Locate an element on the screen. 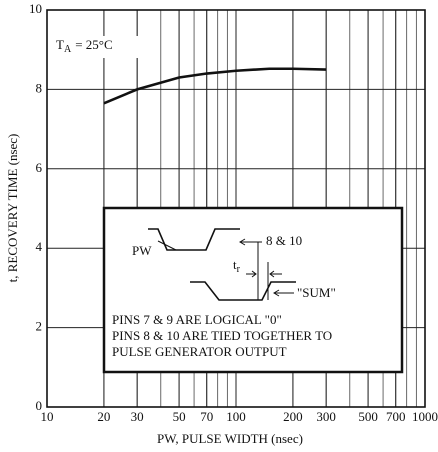 The height and width of the screenshot is (452, 438). note: PINS 7 & 9 ARE LOGICAL "0" is located at coordinates (197, 319).